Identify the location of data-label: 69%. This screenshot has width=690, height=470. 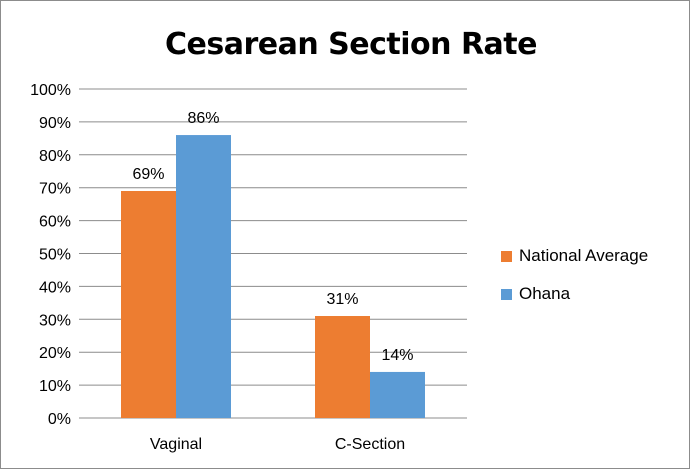
(148, 174).